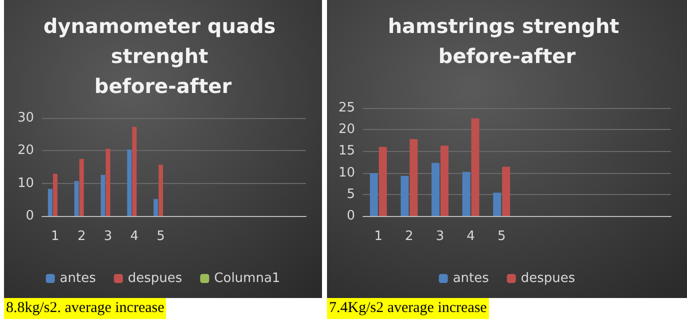 The height and width of the screenshot is (322, 687). I want to click on text: 8.8kg/s2. average increase, so click(85, 308).